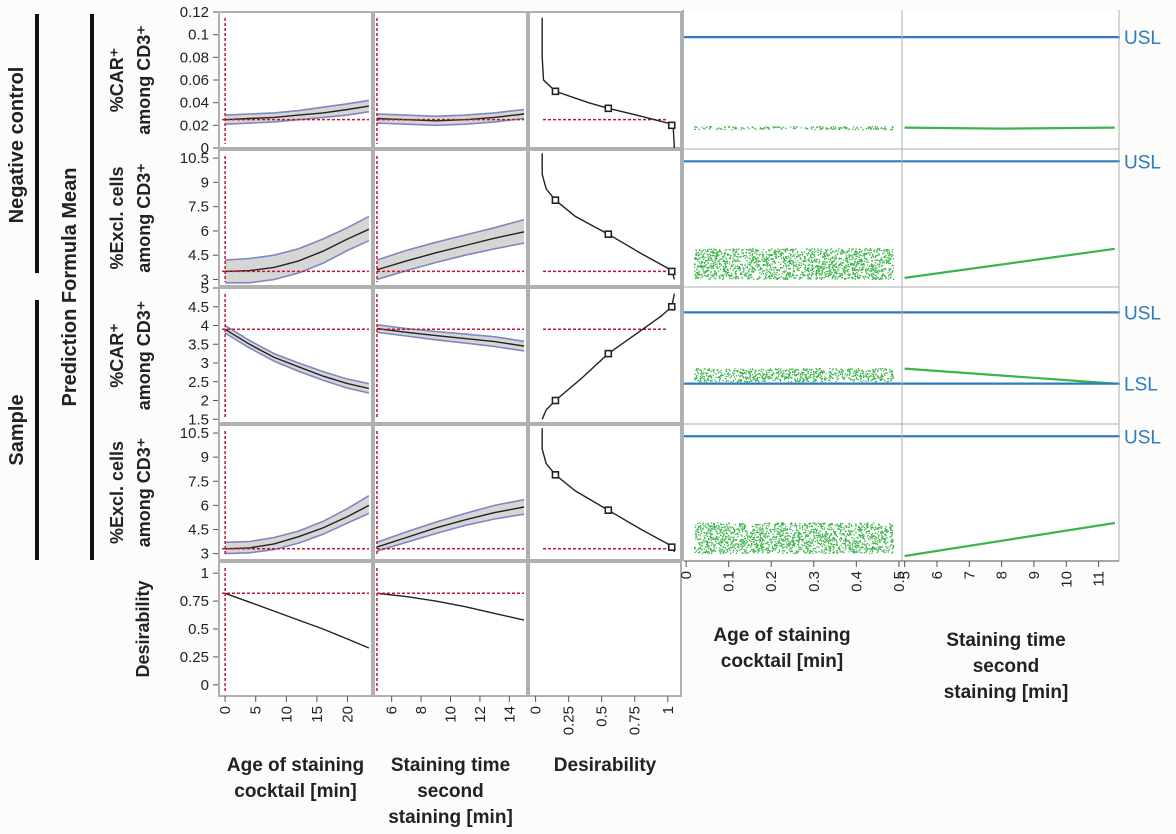 This screenshot has height=834, width=1176. What do you see at coordinates (605, 765) in the screenshot?
I see `x-axis-label: Desirability` at bounding box center [605, 765].